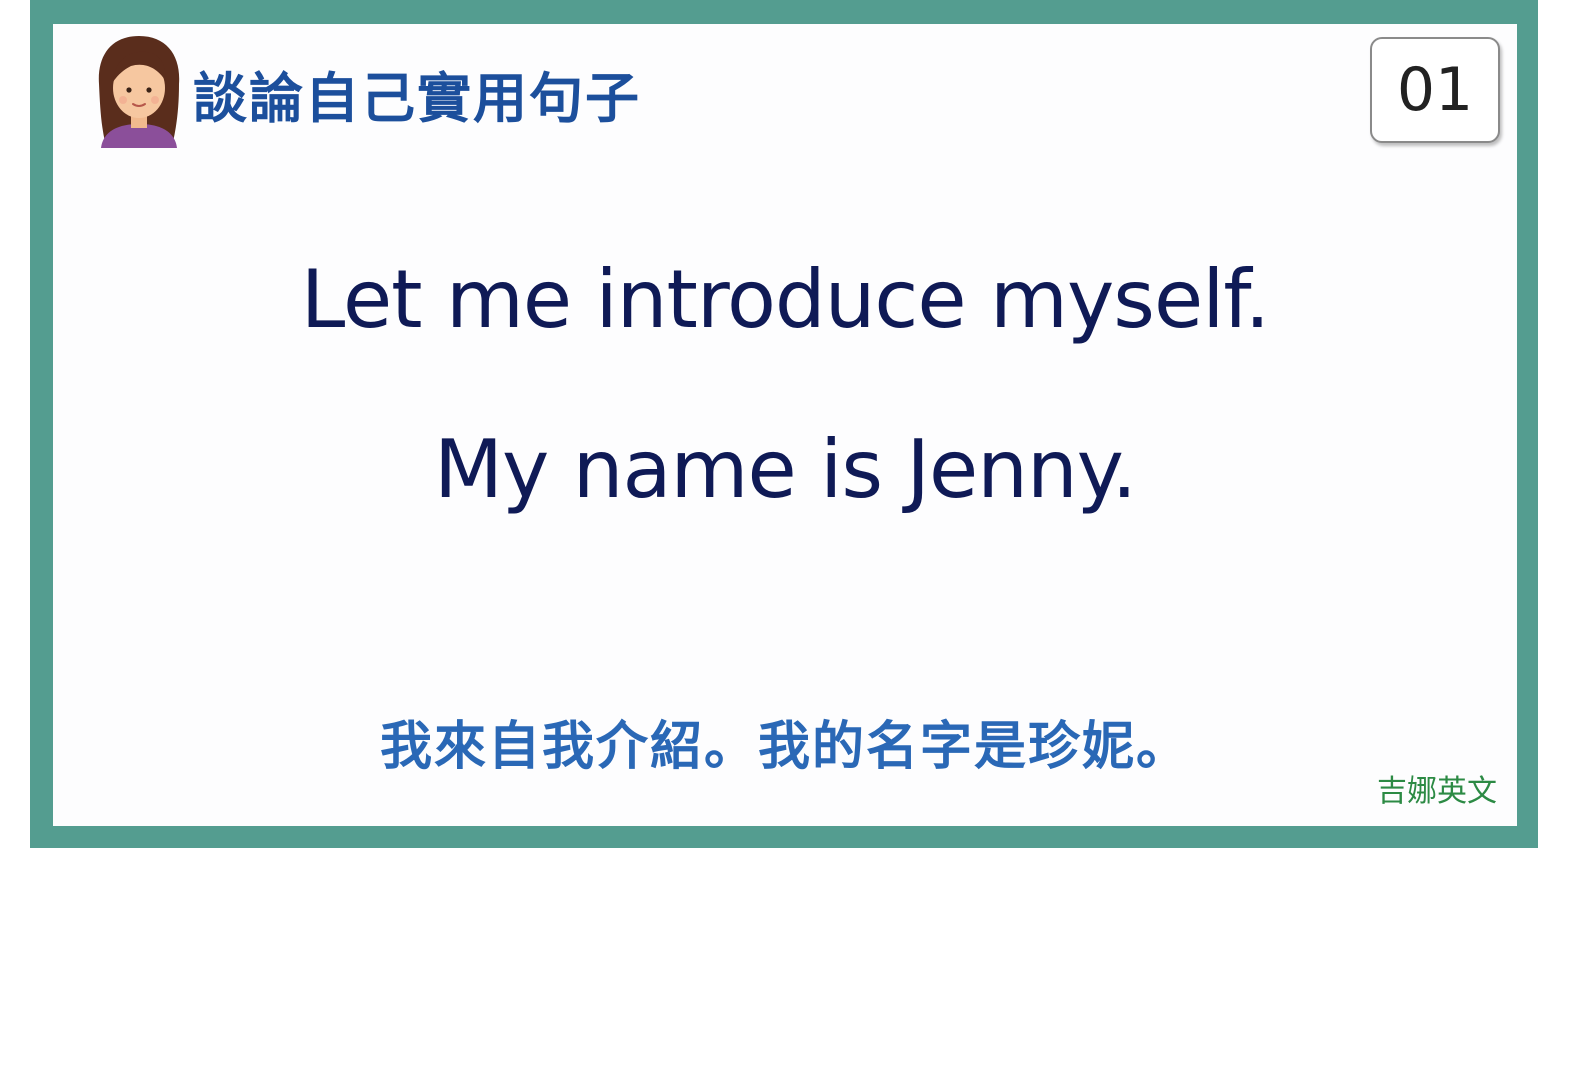 The image size is (1572, 1080). I want to click on english-sentence: My name is Jenny., so click(785, 469).